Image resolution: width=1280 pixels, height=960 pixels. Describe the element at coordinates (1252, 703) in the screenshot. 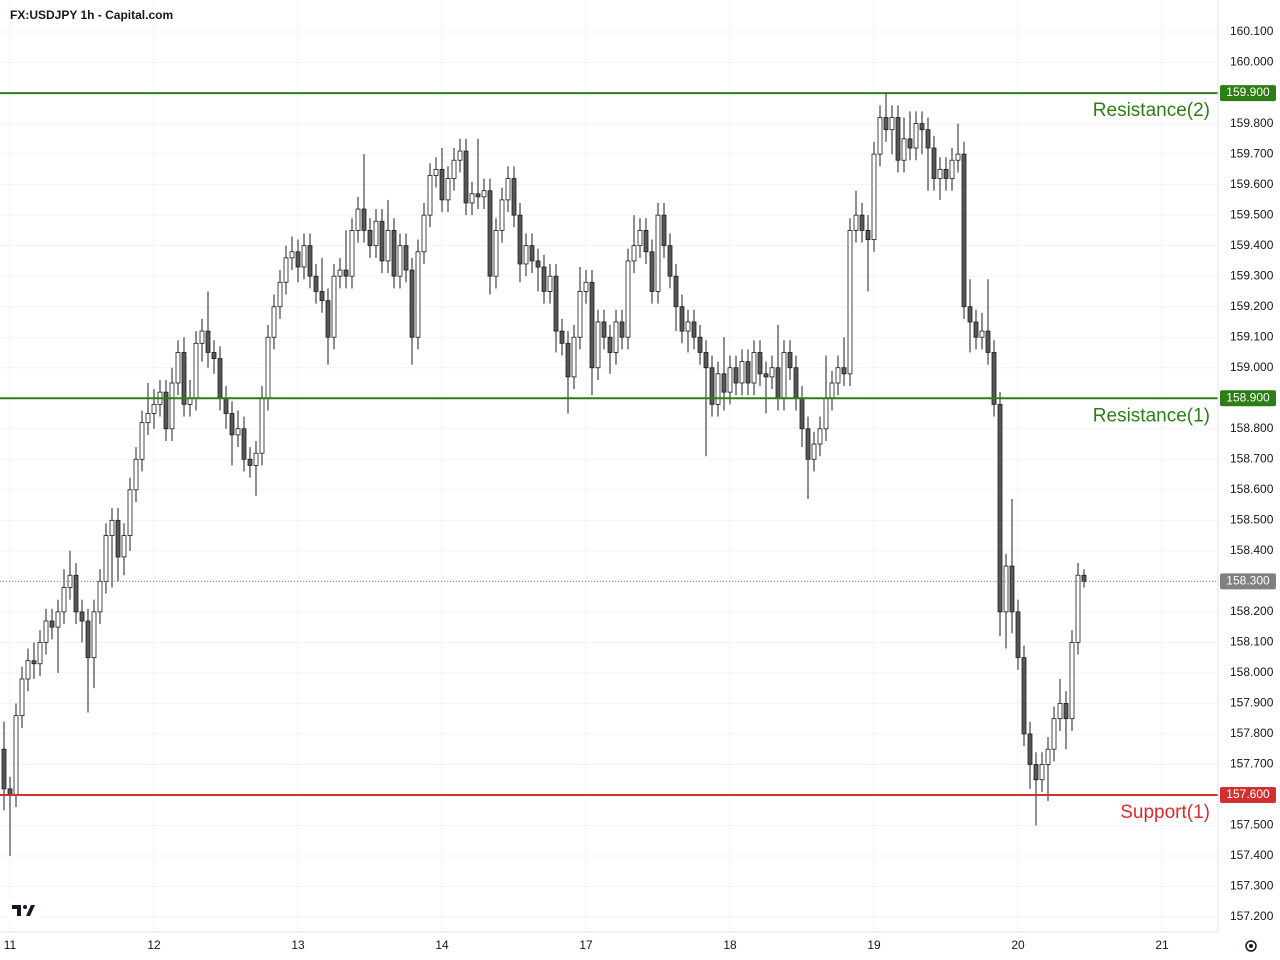

I see `y-tick-label: 157.900` at that location.